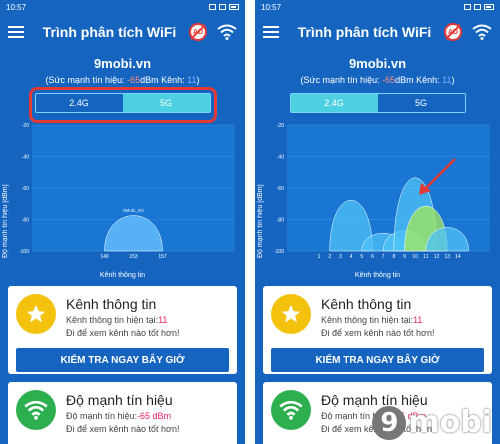 This screenshot has width=500, height=444. I want to click on x-tick-label: 11, so click(425, 257).